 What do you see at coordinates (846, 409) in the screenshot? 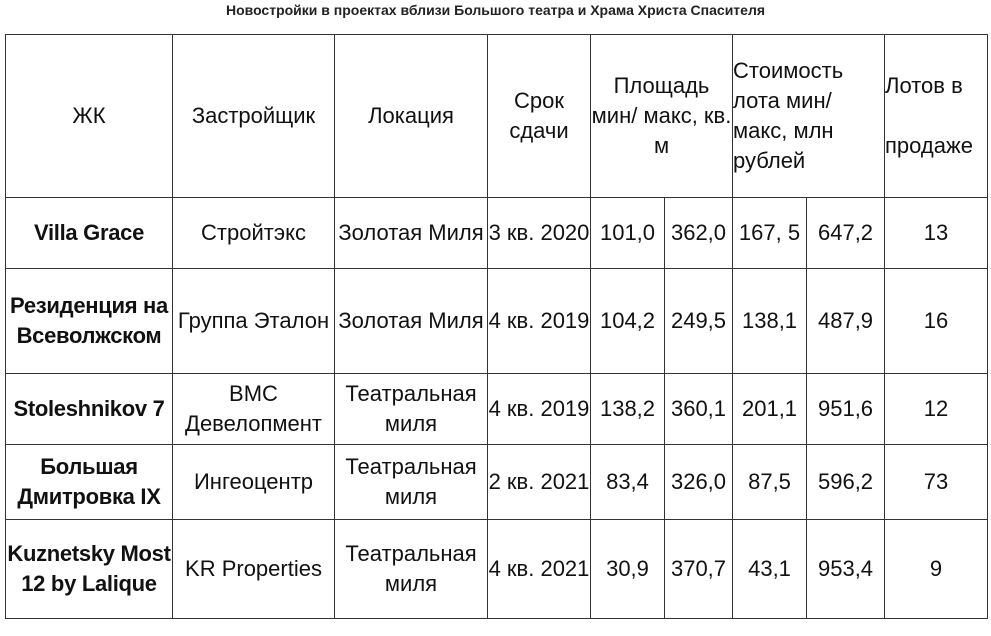
I see `cell-cost-max: 951,6` at bounding box center [846, 409].